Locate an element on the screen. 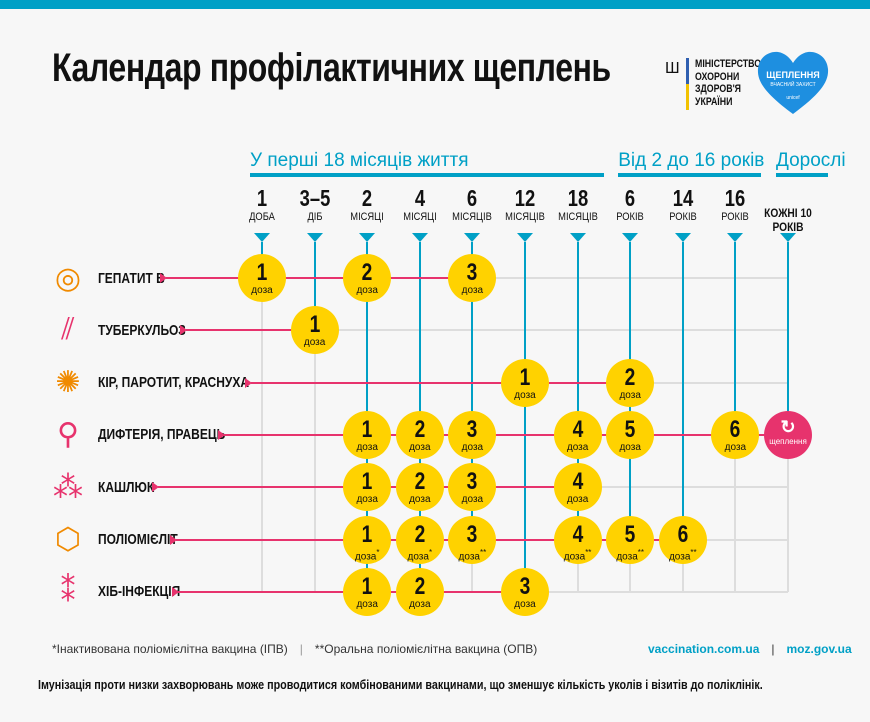  polio-virus-icon: ⬡ is located at coordinates (68, 539).